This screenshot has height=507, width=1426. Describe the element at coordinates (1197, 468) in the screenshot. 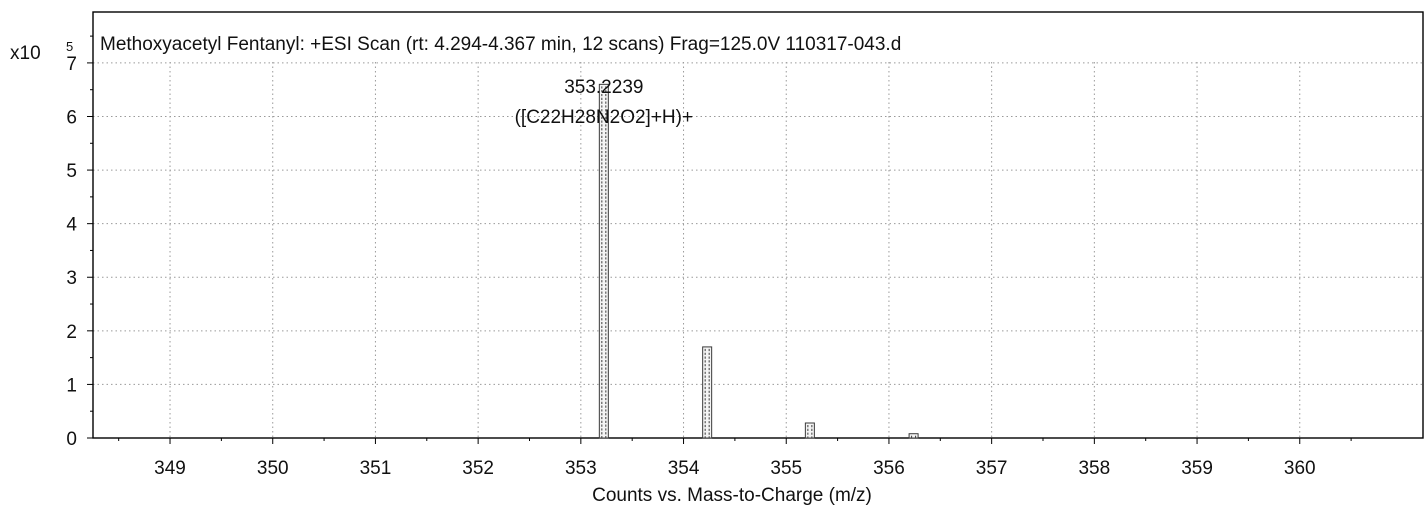

I see `x-tick-label: 359` at that location.